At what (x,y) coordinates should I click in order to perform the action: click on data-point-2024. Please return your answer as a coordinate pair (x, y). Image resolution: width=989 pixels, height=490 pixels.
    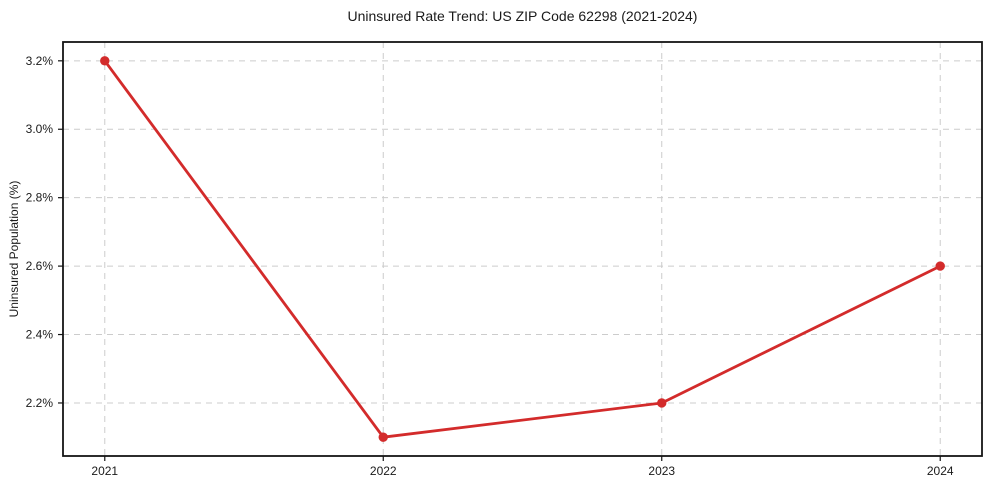
    Looking at the image, I should click on (940, 266).